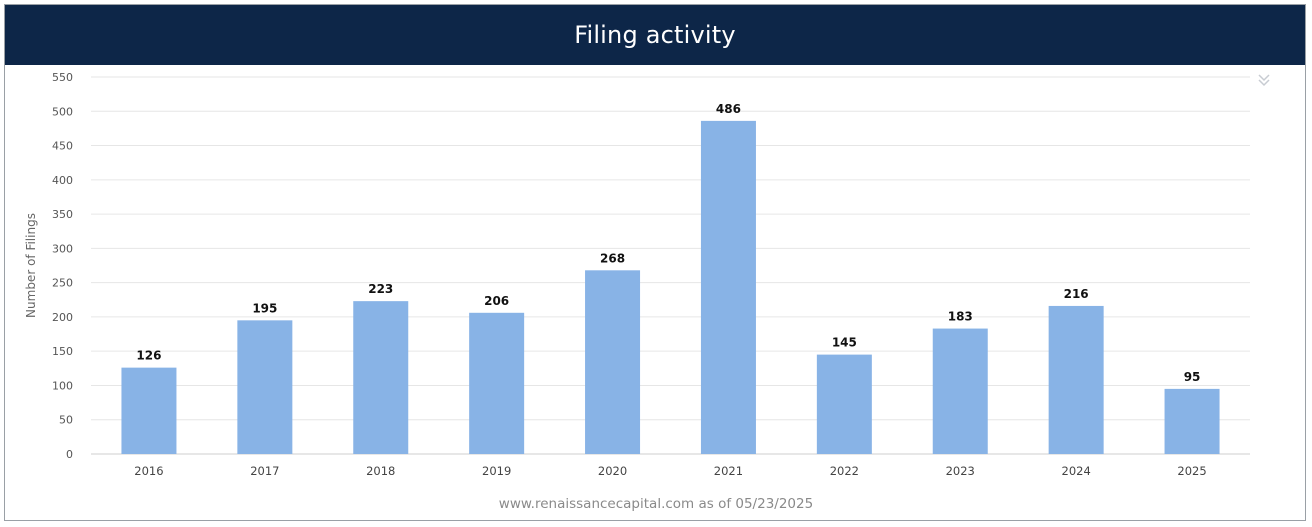 The height and width of the screenshot is (527, 1312). Describe the element at coordinates (62, 351) in the screenshot. I see `y-tick-label: 150` at that location.